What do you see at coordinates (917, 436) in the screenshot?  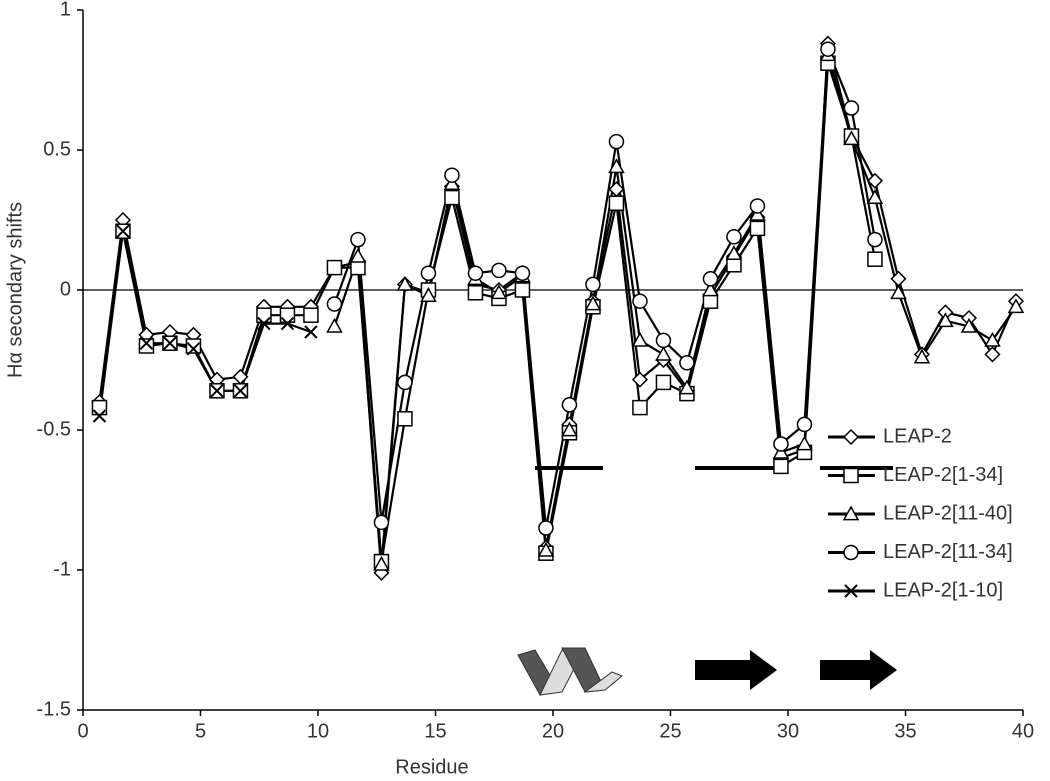 I see `legend-label: LEAP-2` at bounding box center [917, 436].